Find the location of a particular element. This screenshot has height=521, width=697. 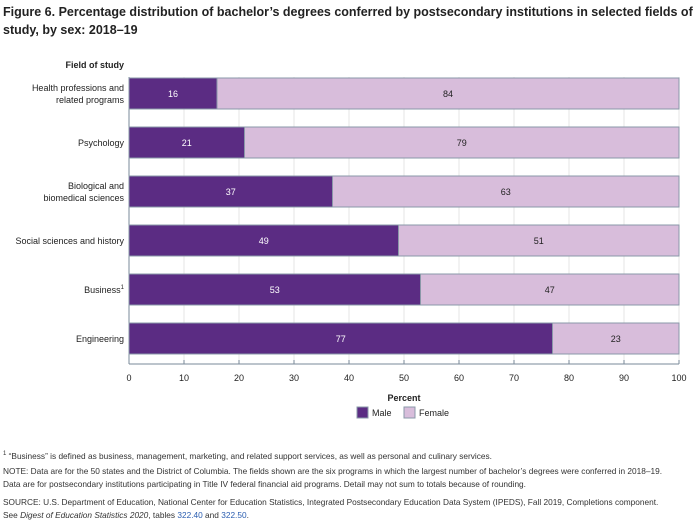

x-tick-label: 80 is located at coordinates (569, 378).